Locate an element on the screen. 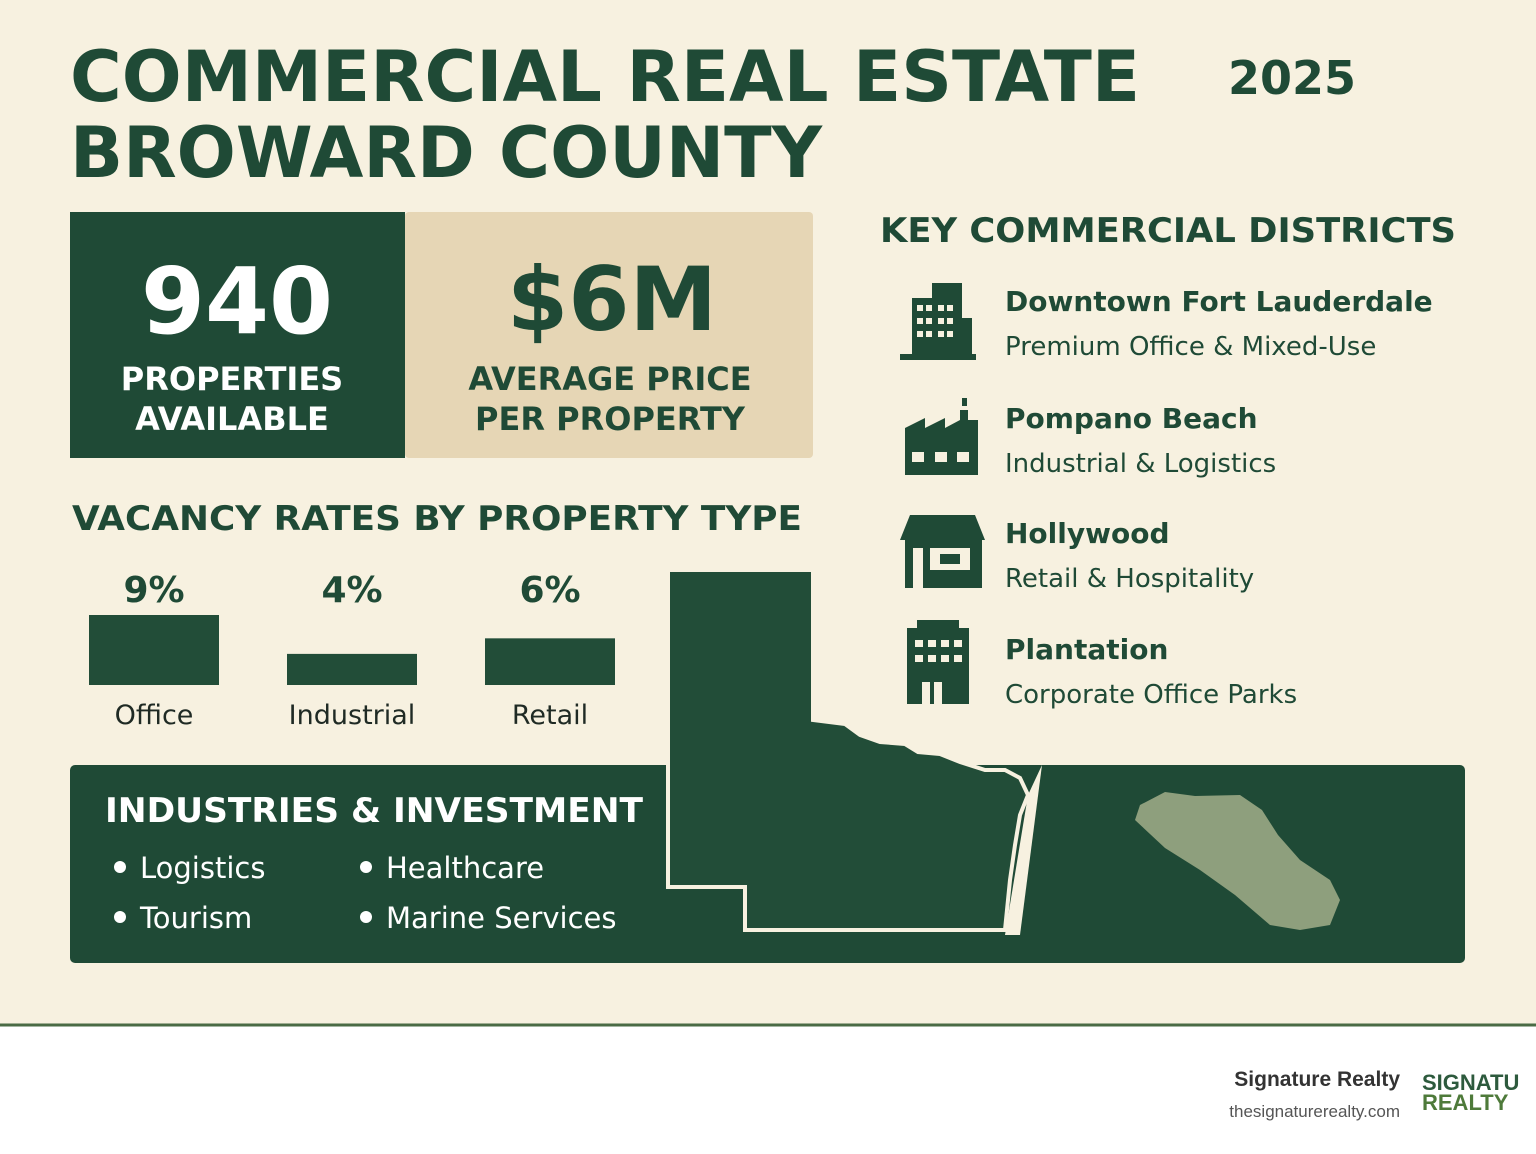 This screenshot has height=1154, width=1536. stat-label: AVAILABLE is located at coordinates (232, 419).